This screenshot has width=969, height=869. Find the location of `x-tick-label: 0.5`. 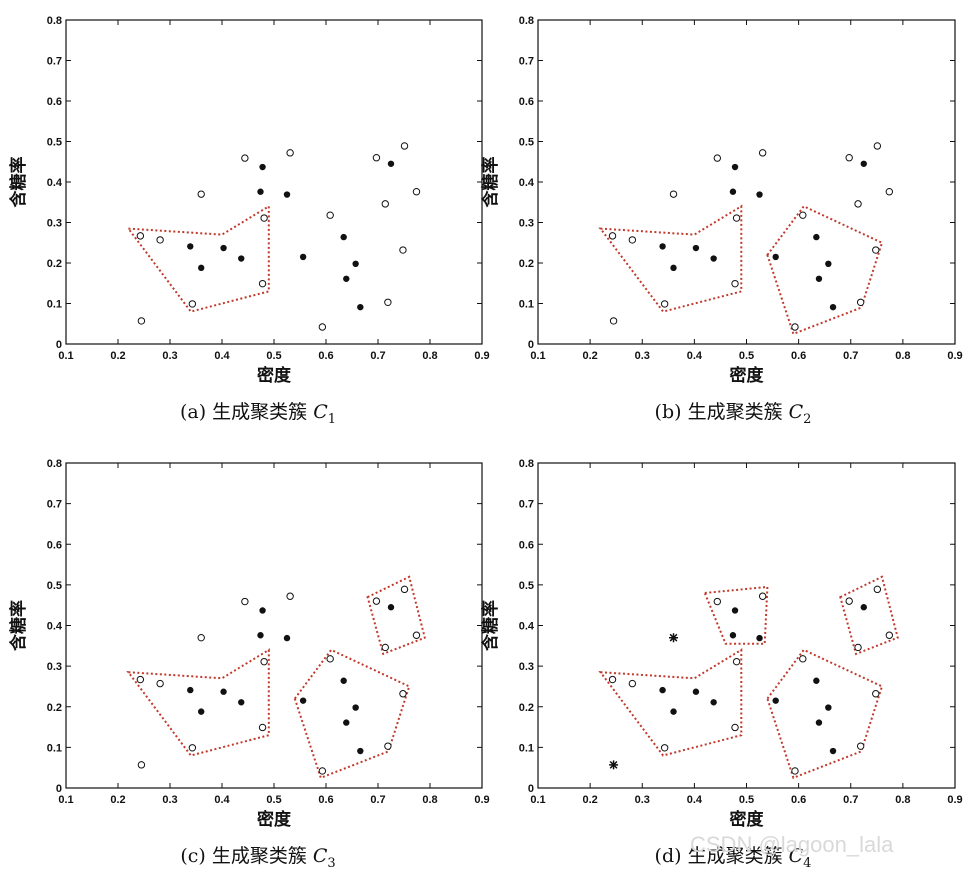

x-tick-label: 0.5 is located at coordinates (273, 800).